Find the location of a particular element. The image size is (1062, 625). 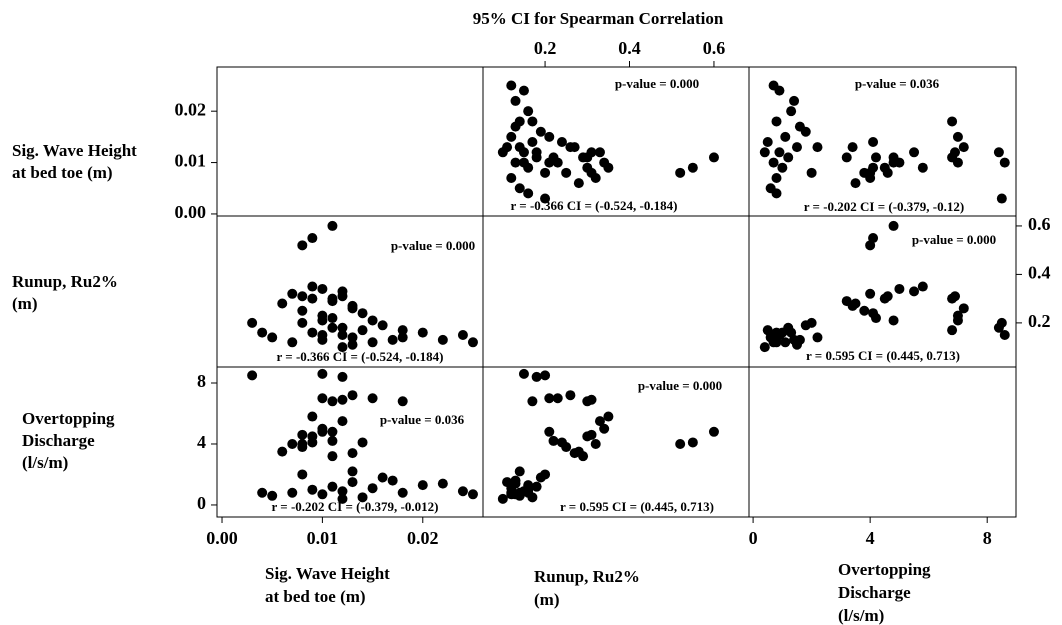

row-label: Overtopping is located at coordinates (68, 418).